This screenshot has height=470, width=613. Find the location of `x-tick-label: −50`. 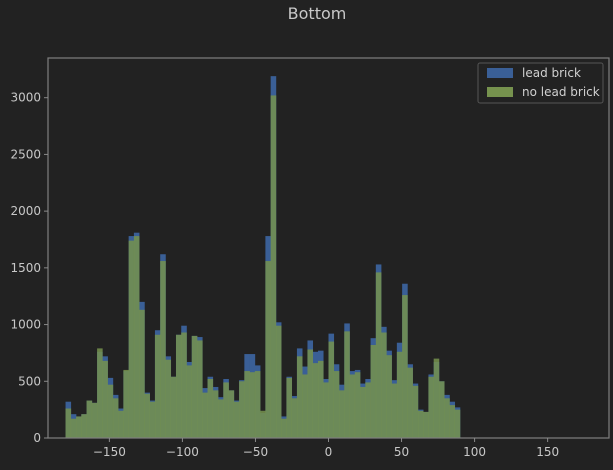

x-tick-label: −50 is located at coordinates (255, 452).